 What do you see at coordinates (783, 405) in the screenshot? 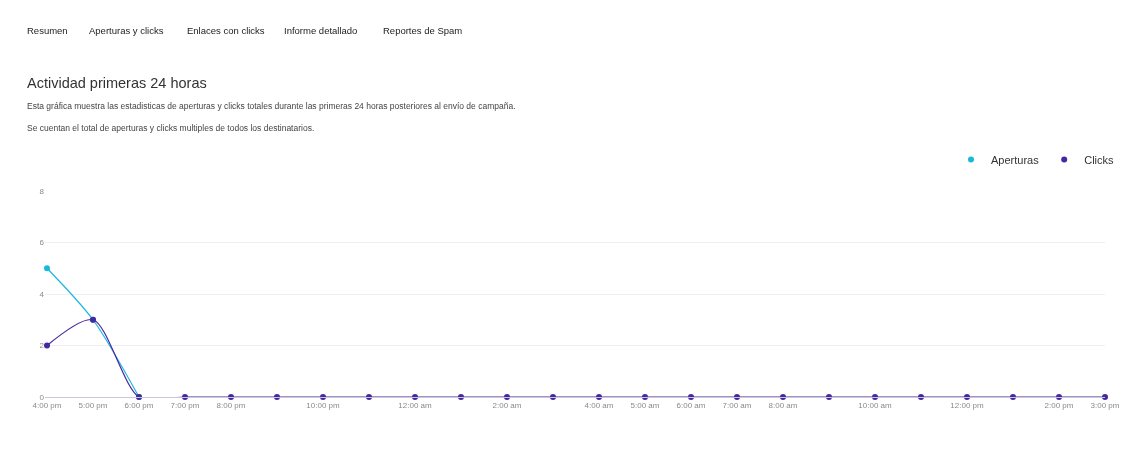
I see `x-tick-label: 8:00 am` at bounding box center [783, 405].